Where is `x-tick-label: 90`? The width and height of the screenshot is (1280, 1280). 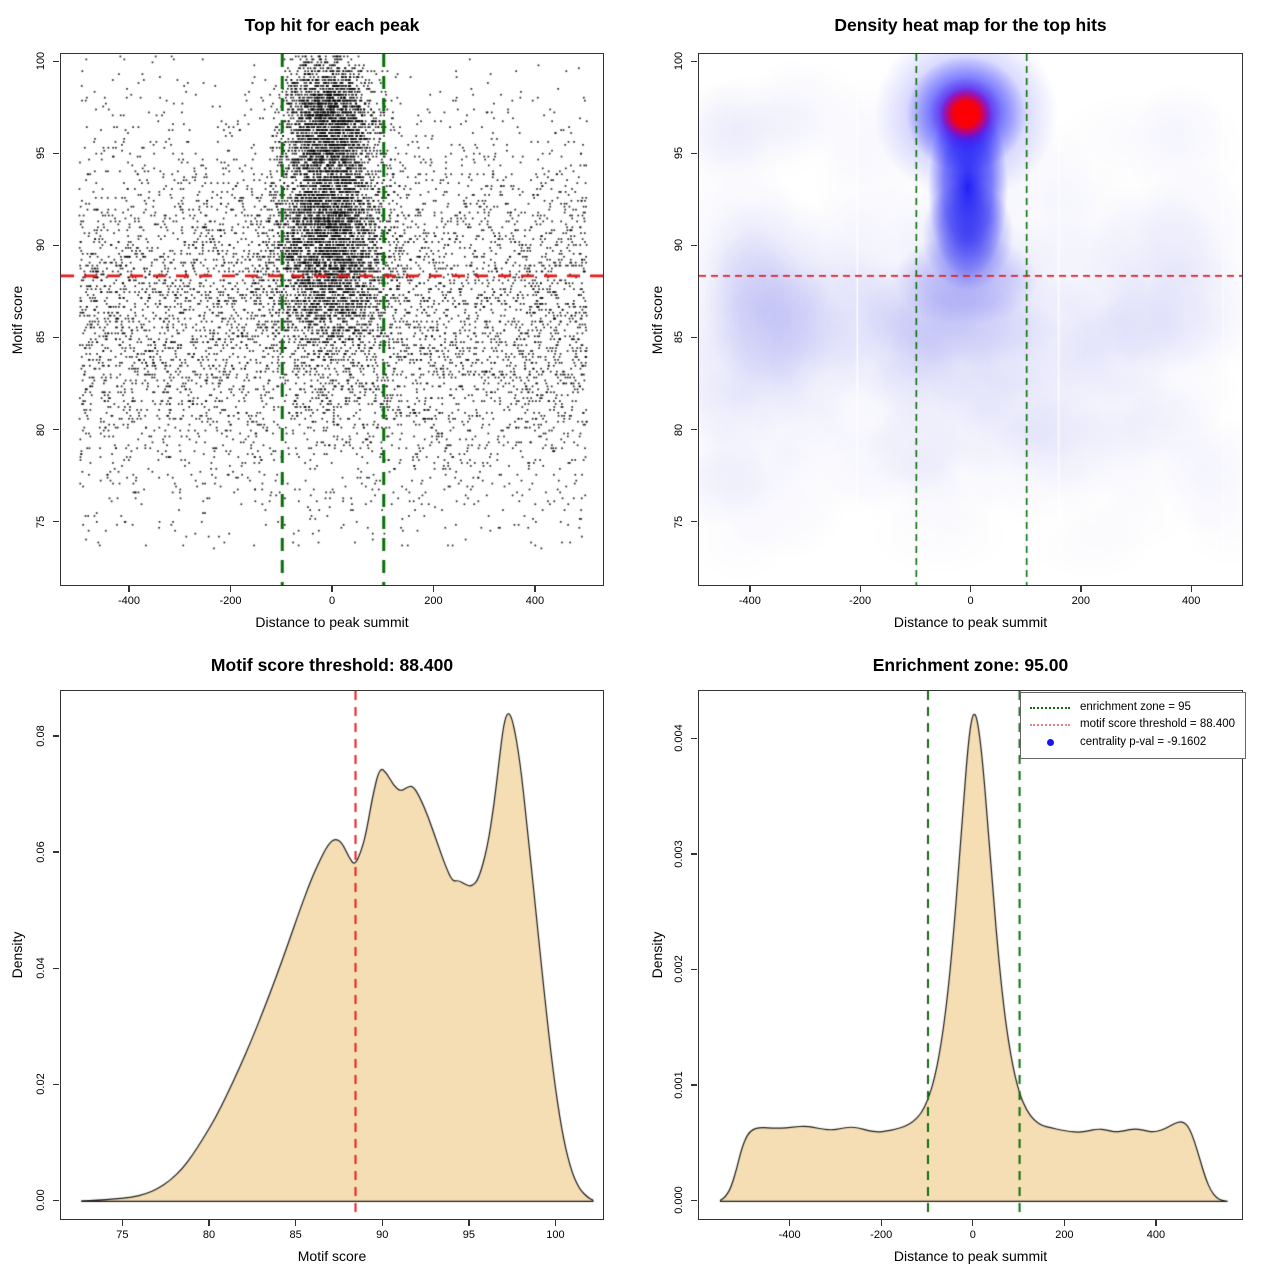
x-tick-label: 90 is located at coordinates (382, 1235).